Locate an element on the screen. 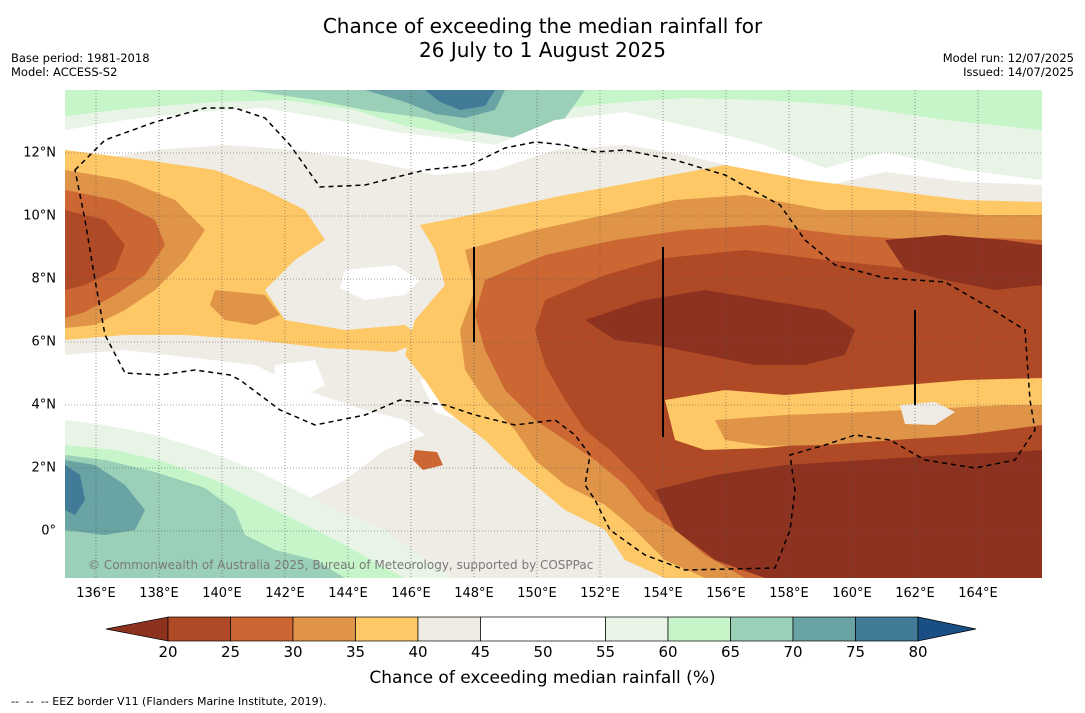 This screenshot has width=1085, height=713. field-60-65-north is located at coordinates (553, 112).